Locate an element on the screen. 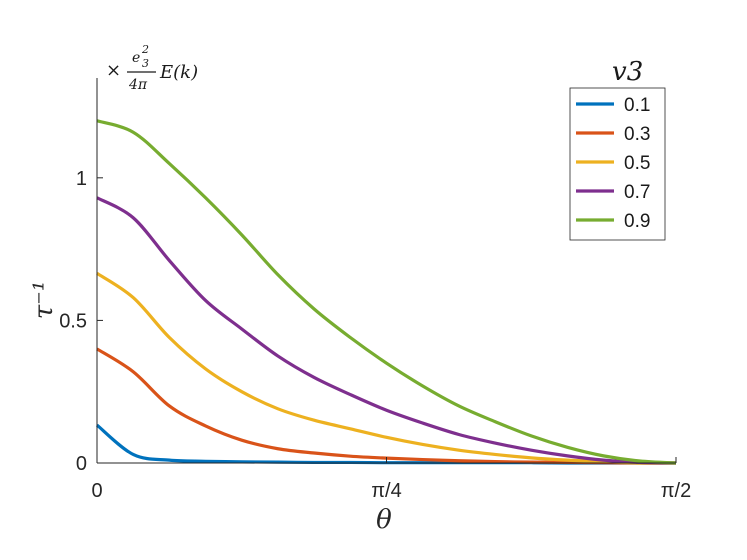  unit-note-denominator: 4π is located at coordinates (138, 85).